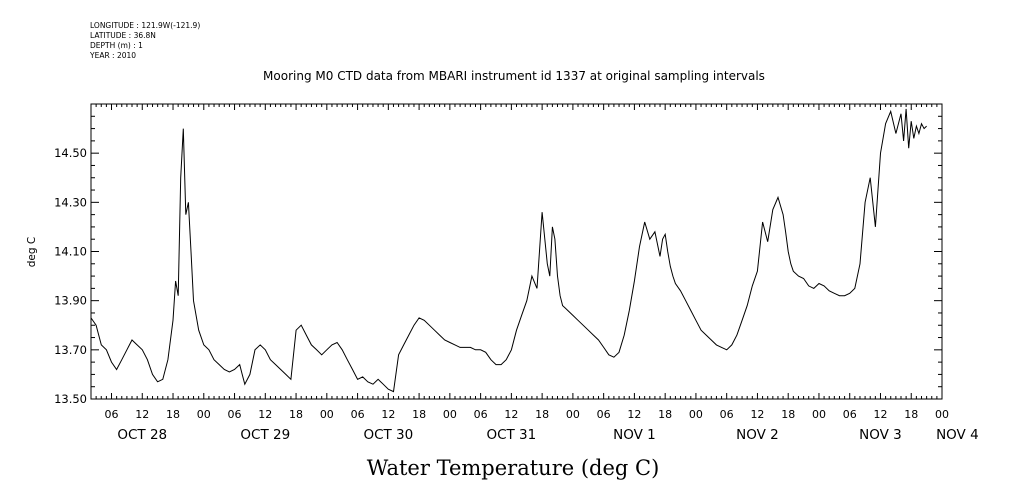 This screenshot has height=504, width=1009. I want to click on day-label: NOV 2, so click(757, 435).